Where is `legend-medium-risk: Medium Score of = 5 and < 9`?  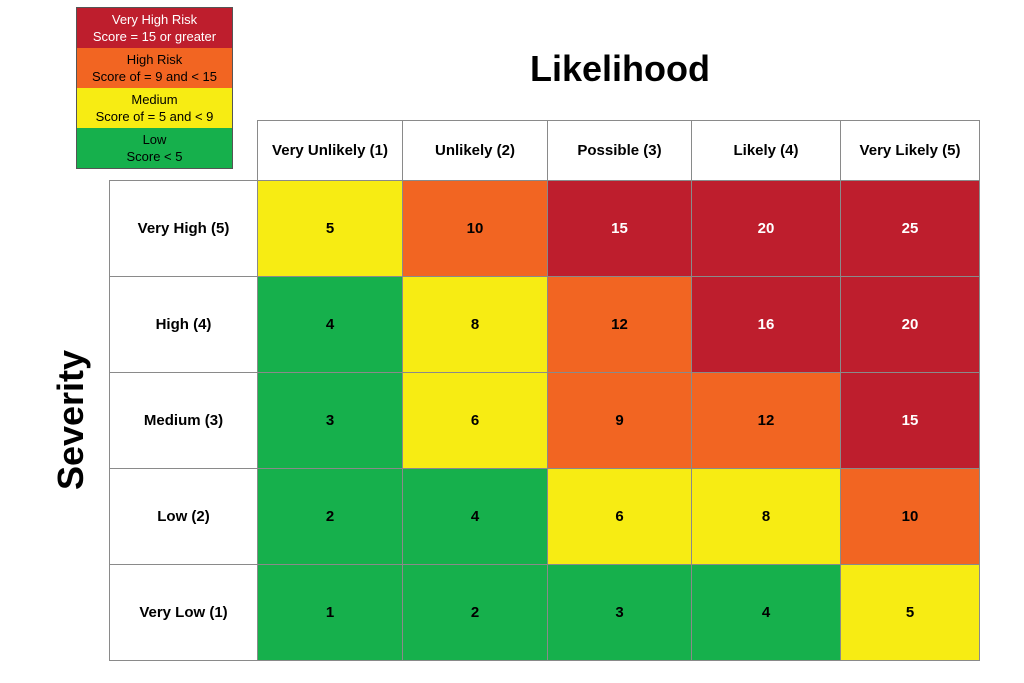 legend-medium-risk: Medium Score of = 5 and < 9 is located at coordinates (154, 108).